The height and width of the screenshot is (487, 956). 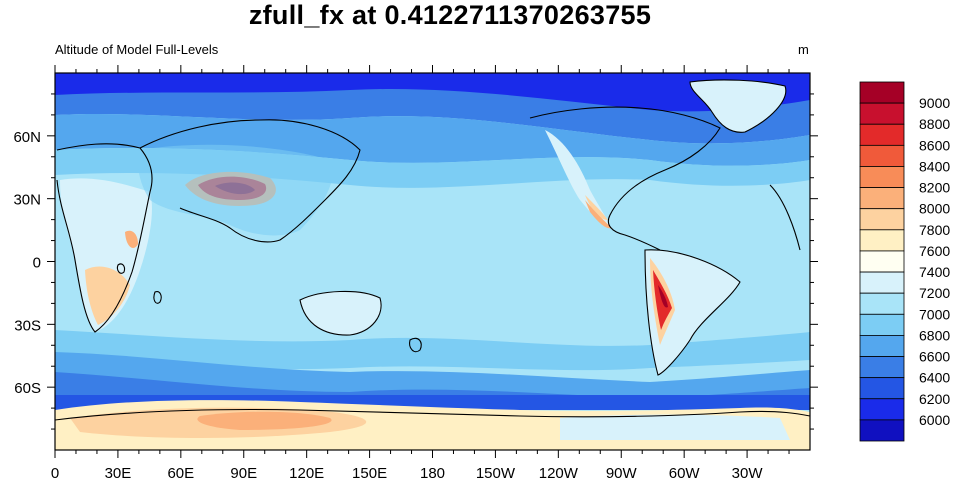 What do you see at coordinates (934, 166) in the screenshot?
I see `colorbar-label: 8400` at bounding box center [934, 166].